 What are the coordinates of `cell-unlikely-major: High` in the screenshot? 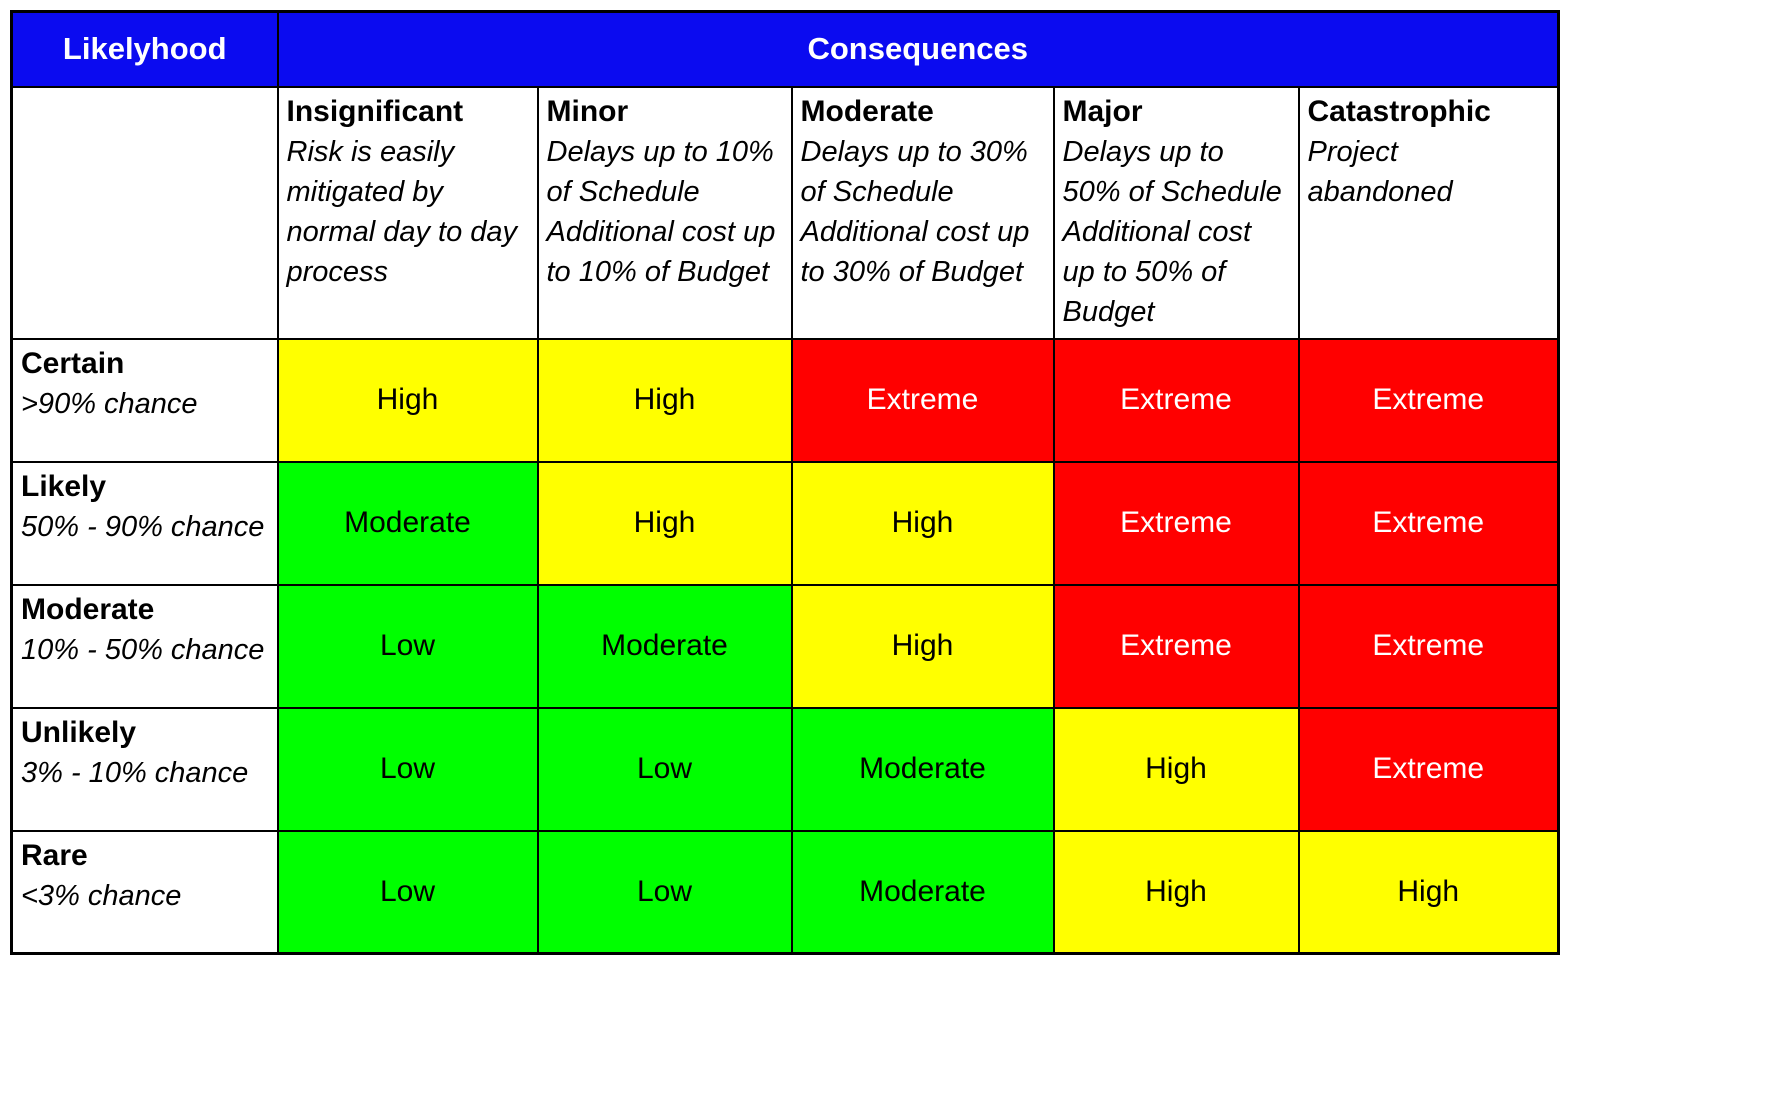 It's located at (1176, 769).